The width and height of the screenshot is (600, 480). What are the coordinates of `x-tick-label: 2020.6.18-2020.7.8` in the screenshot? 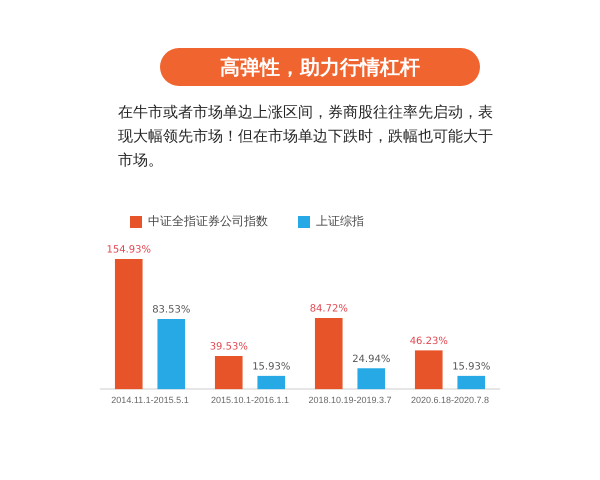 It's located at (450, 400).